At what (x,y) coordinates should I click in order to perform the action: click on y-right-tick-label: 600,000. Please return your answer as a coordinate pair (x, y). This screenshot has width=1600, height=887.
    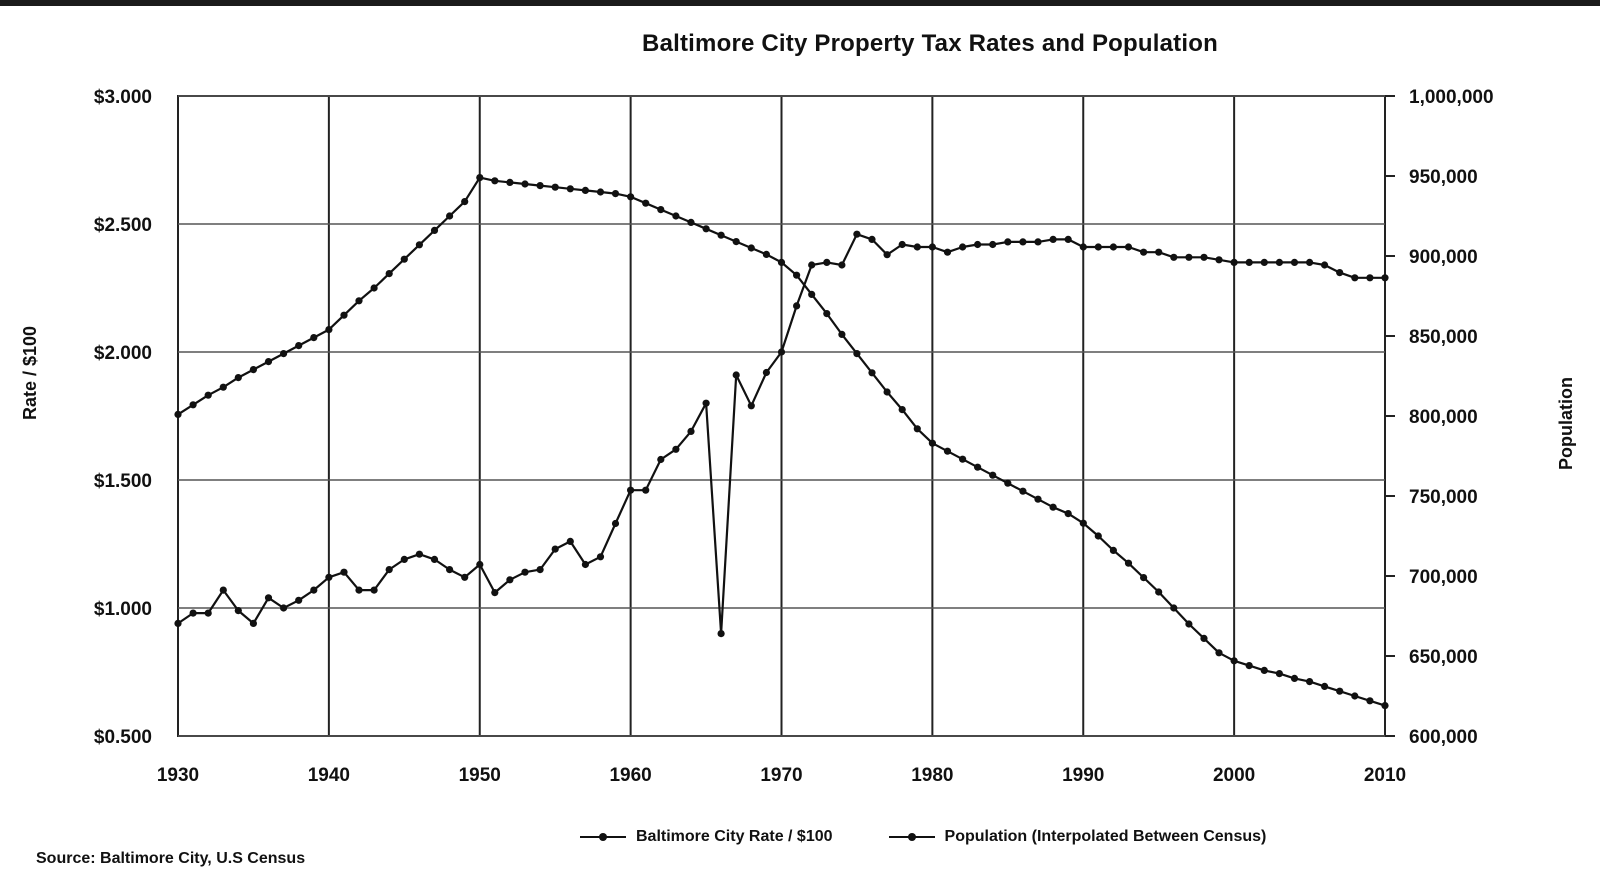
    Looking at the image, I should click on (1443, 737).